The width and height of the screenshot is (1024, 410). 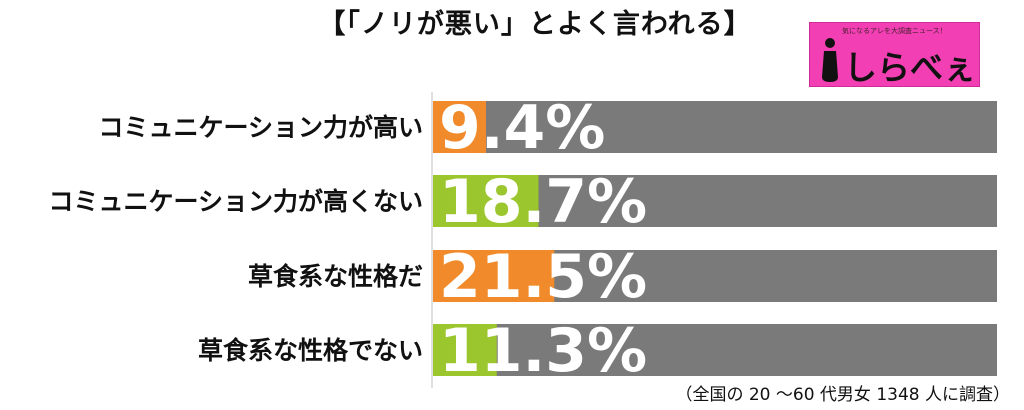 What do you see at coordinates (543, 202) in the screenshot?
I see `value-label: 18.7%` at bounding box center [543, 202].